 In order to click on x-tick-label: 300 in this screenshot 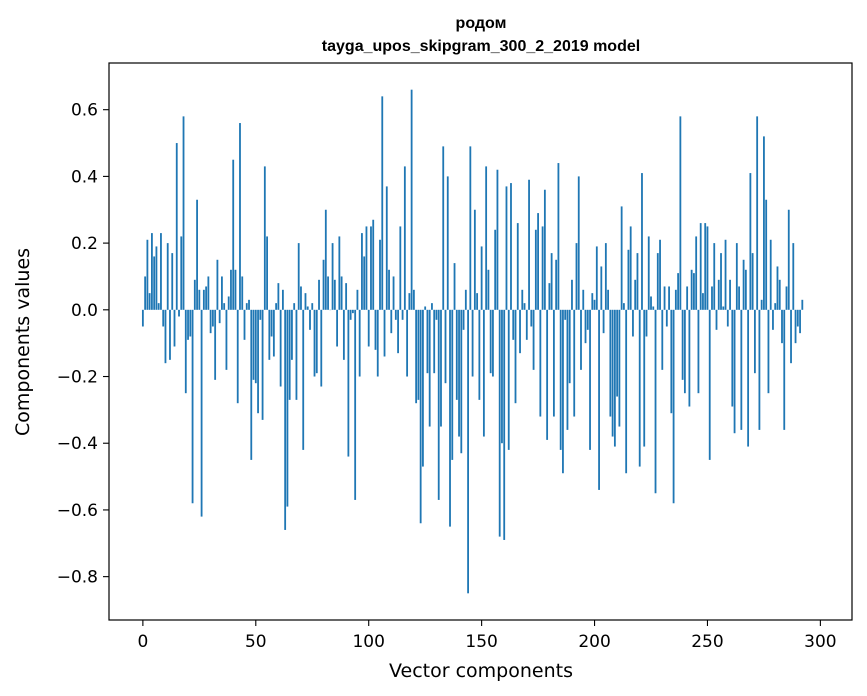, I will do `click(820, 642)`.